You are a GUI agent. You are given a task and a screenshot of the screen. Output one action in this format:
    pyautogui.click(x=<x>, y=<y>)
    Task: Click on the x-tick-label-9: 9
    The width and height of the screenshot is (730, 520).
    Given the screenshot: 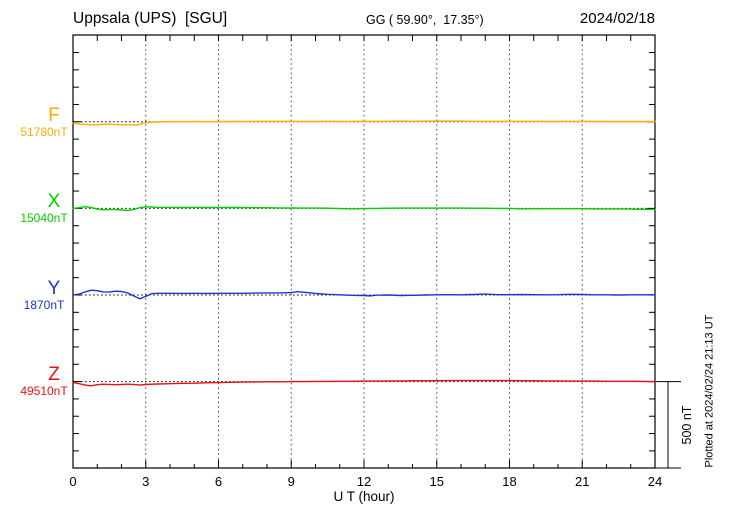 What is the action you would take?
    pyautogui.click(x=291, y=481)
    